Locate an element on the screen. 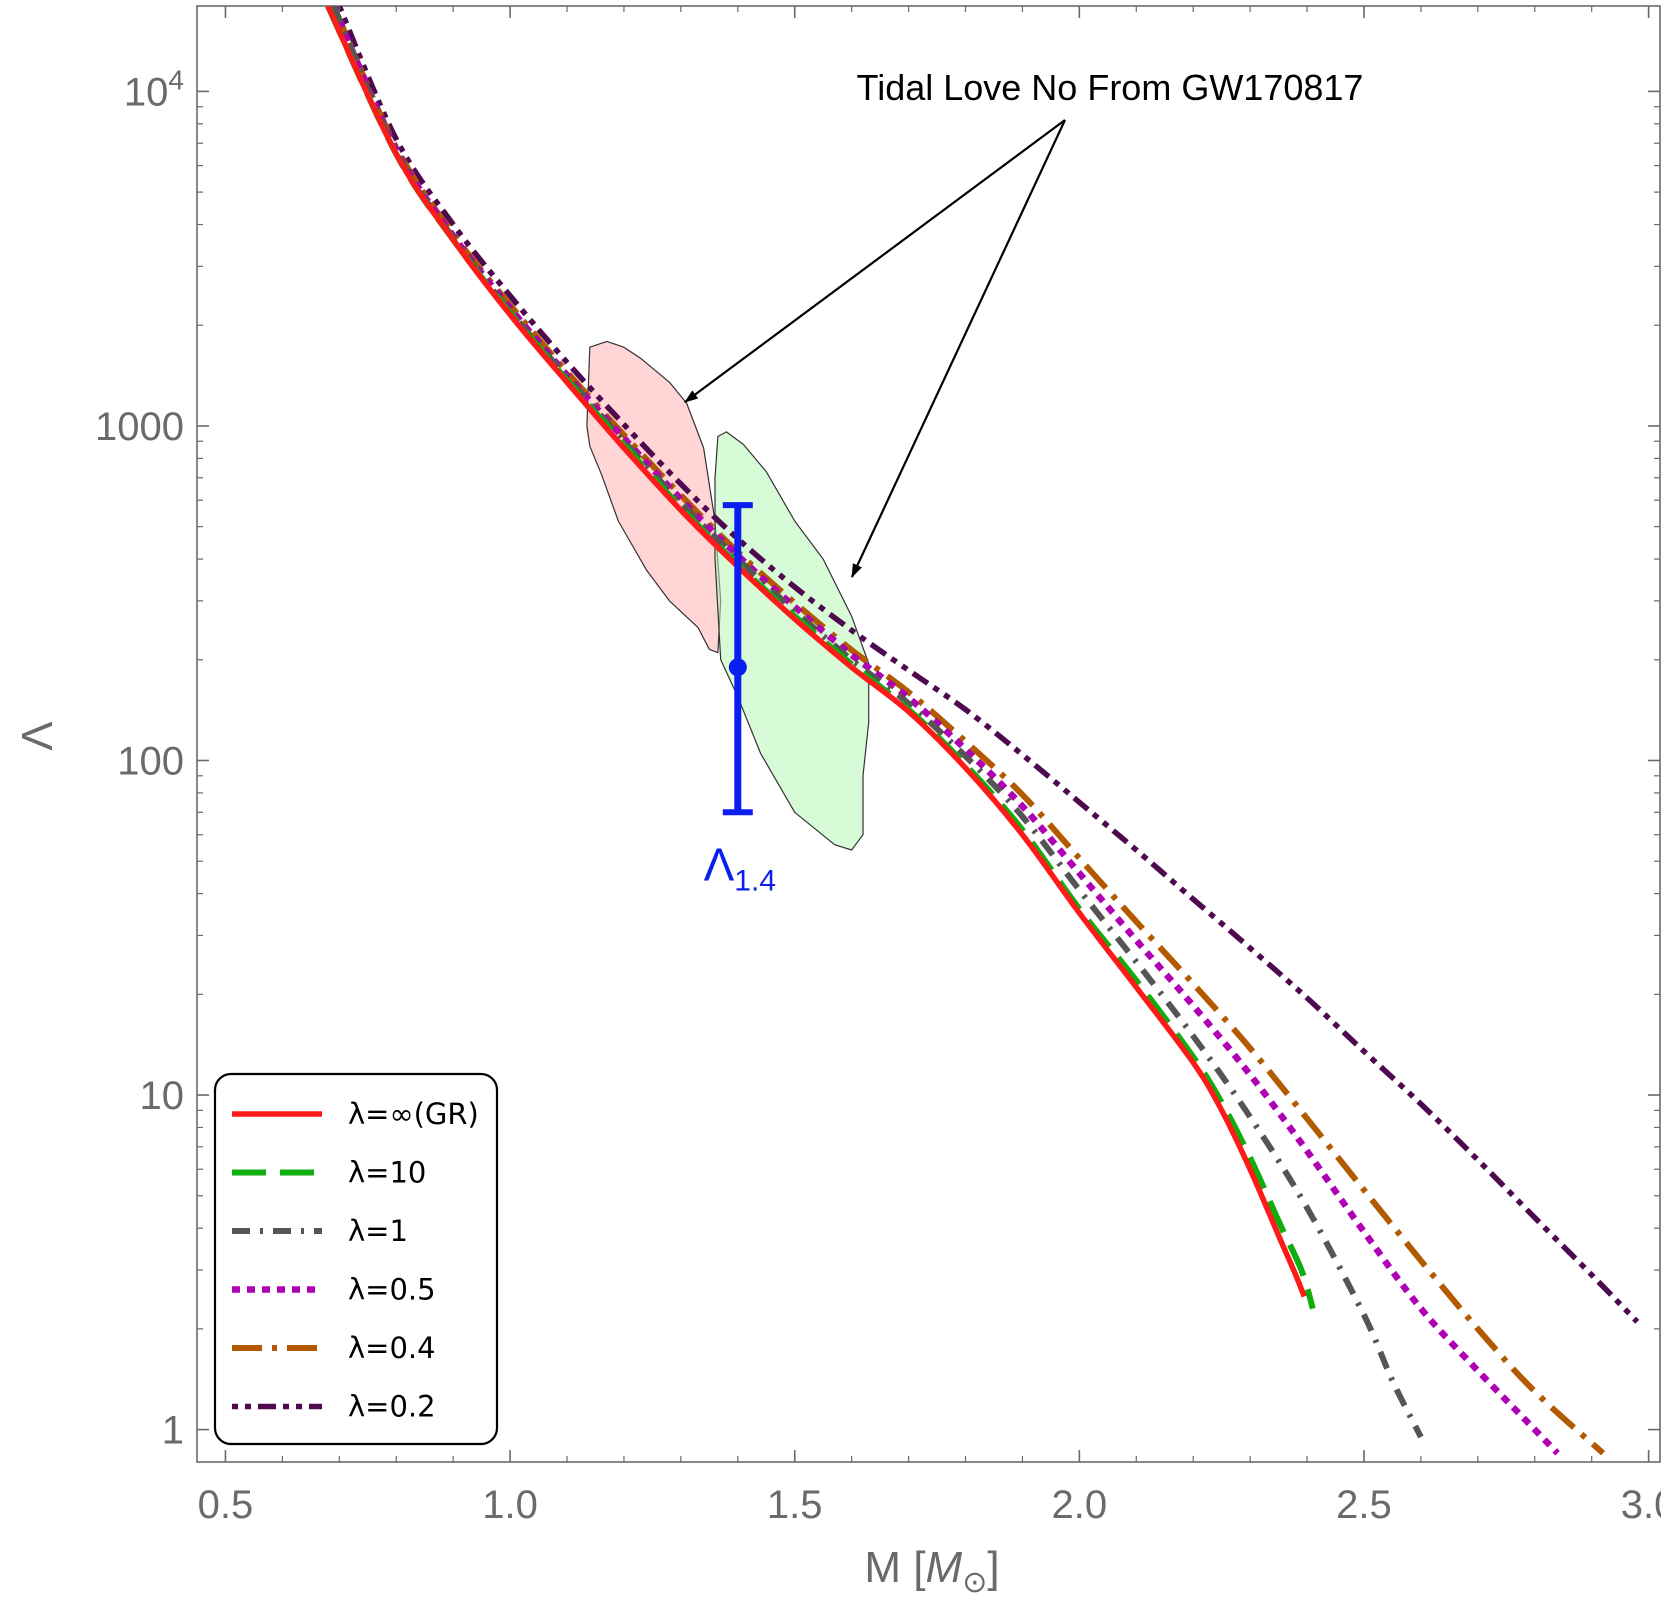  x-axis-title: M [M⊙] is located at coordinates (931, 1571).